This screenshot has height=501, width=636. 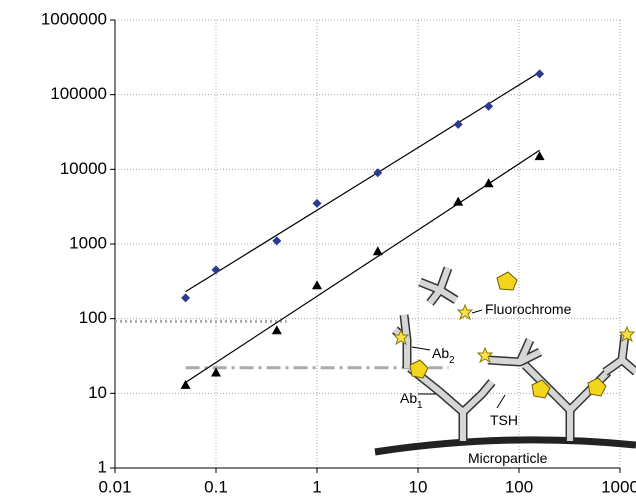 What do you see at coordinates (618, 486) in the screenshot?
I see `x-tick-label: 1000` at bounding box center [618, 486].